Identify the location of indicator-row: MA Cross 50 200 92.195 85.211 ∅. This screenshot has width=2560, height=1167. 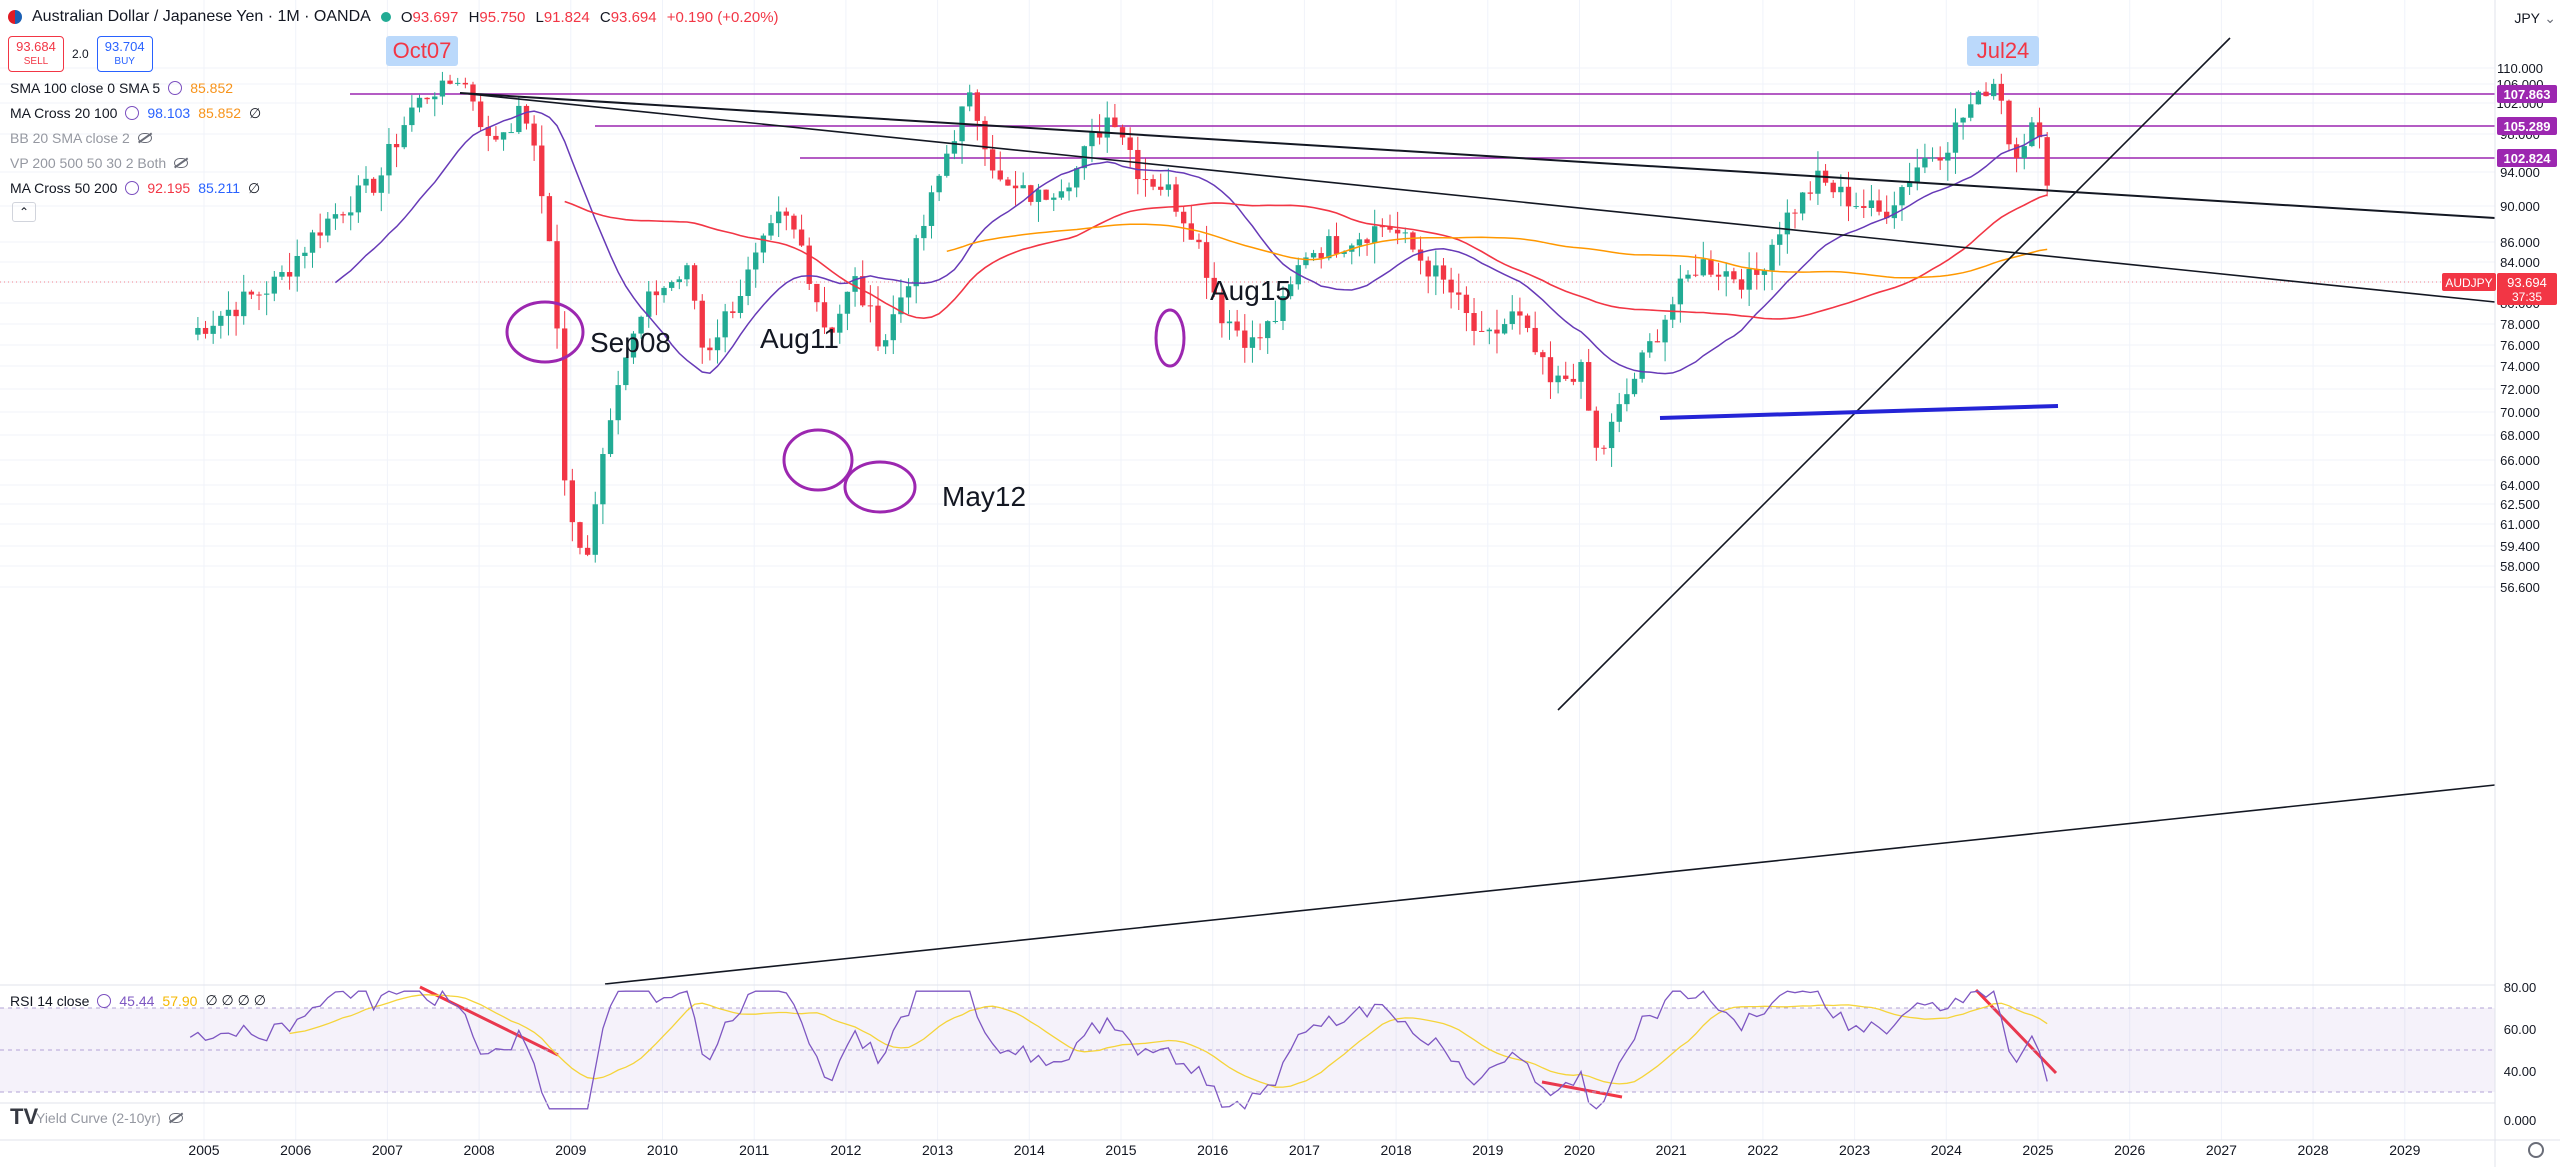
(135, 188).